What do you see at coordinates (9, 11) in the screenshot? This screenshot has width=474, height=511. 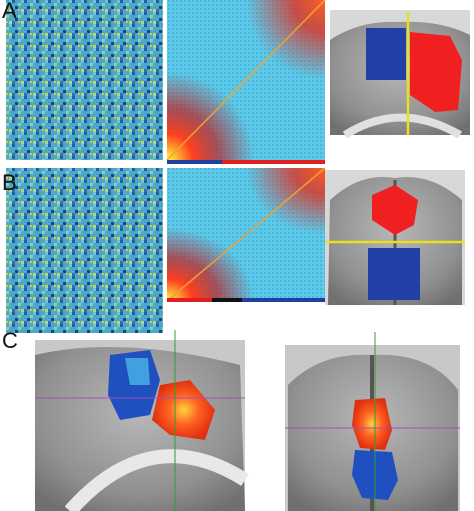 I see `panel-label: A` at bounding box center [9, 11].